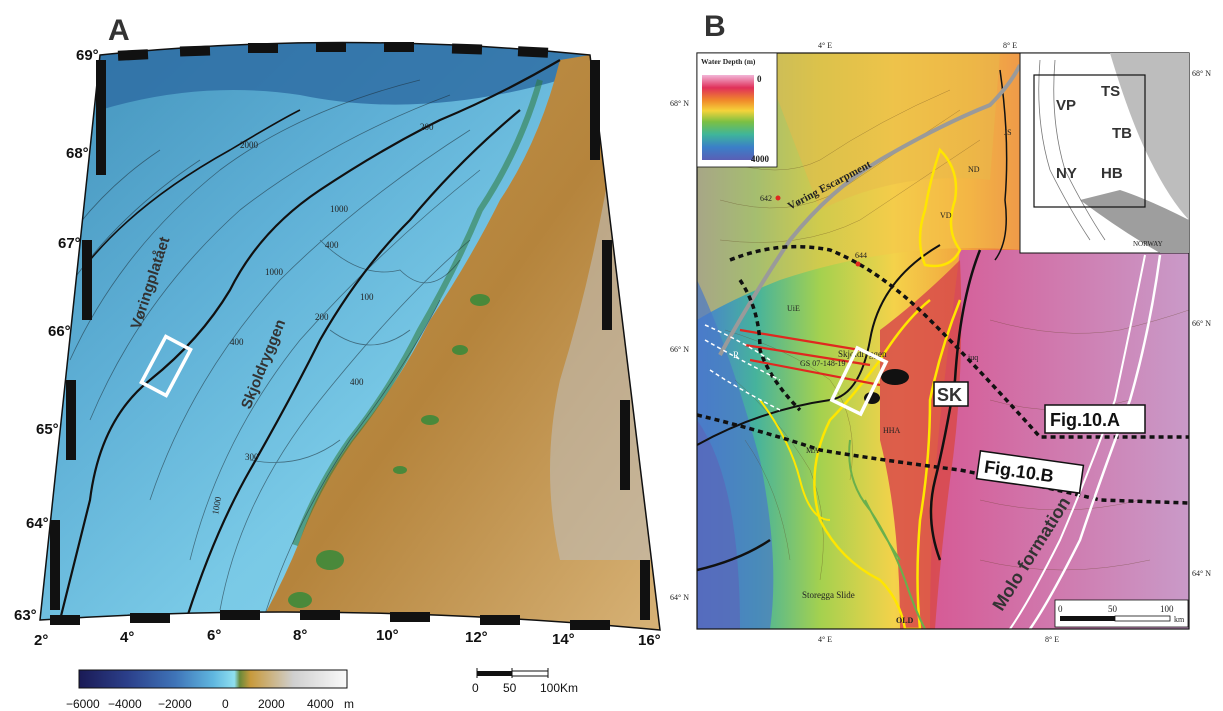 The height and width of the screenshot is (711, 1223). I want to click on sk-label-box, so click(951, 394).